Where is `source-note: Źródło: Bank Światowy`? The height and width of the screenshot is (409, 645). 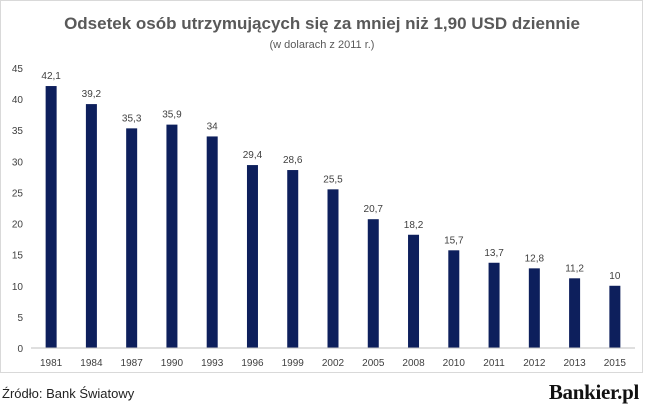 source-note: Źródło: Bank Światowy is located at coordinates (68, 393).